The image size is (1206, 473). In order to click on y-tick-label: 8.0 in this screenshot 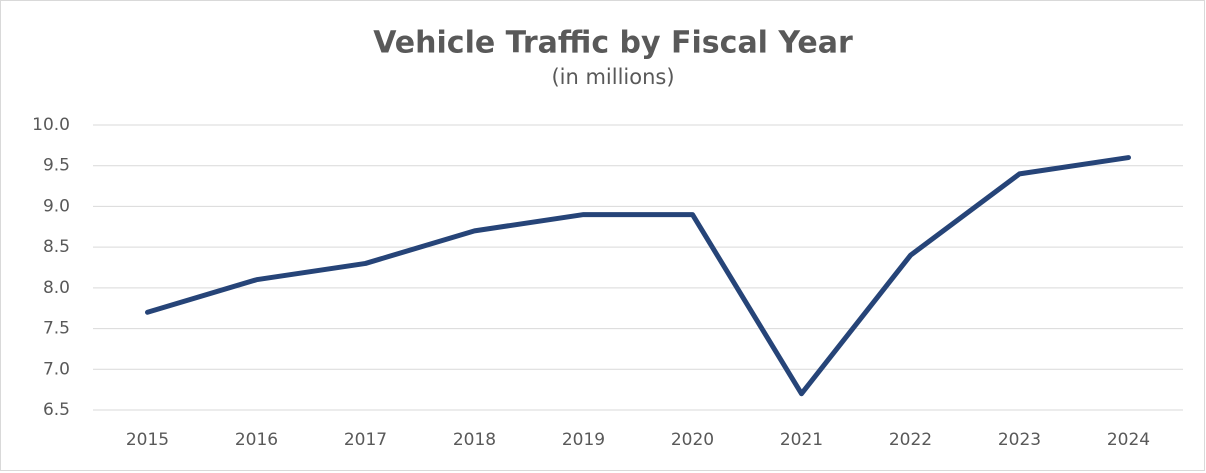, I will do `click(56, 288)`.